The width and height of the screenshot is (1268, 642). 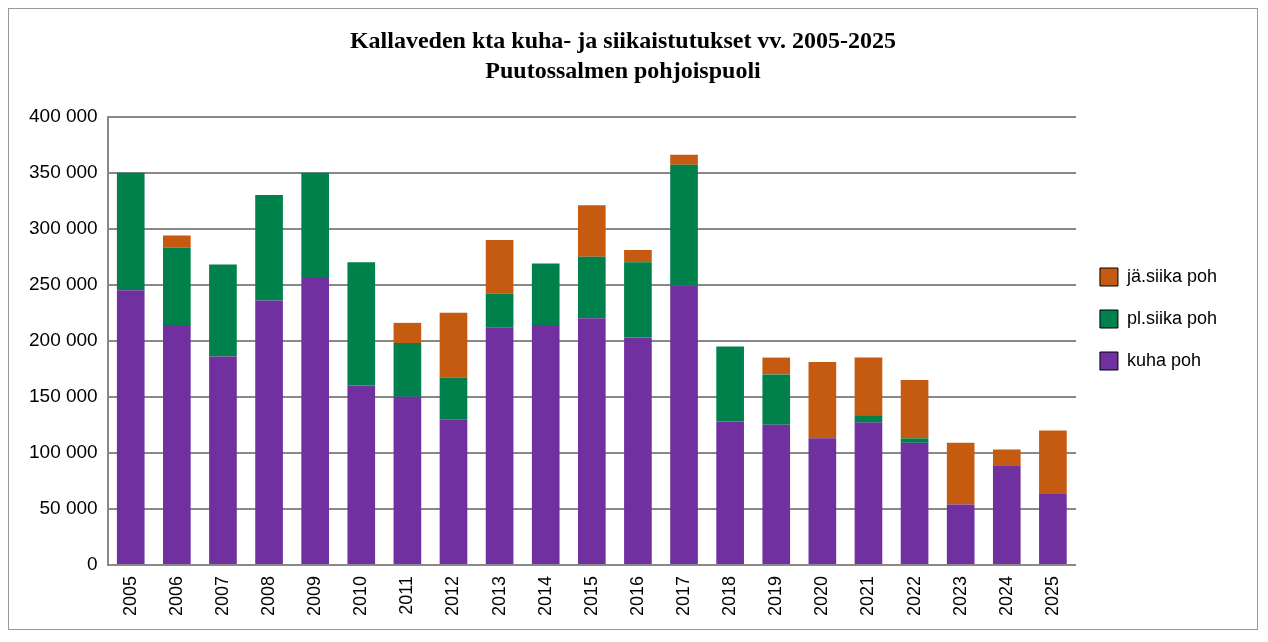 I want to click on x-tick-label: 2025, so click(x=1051, y=595).